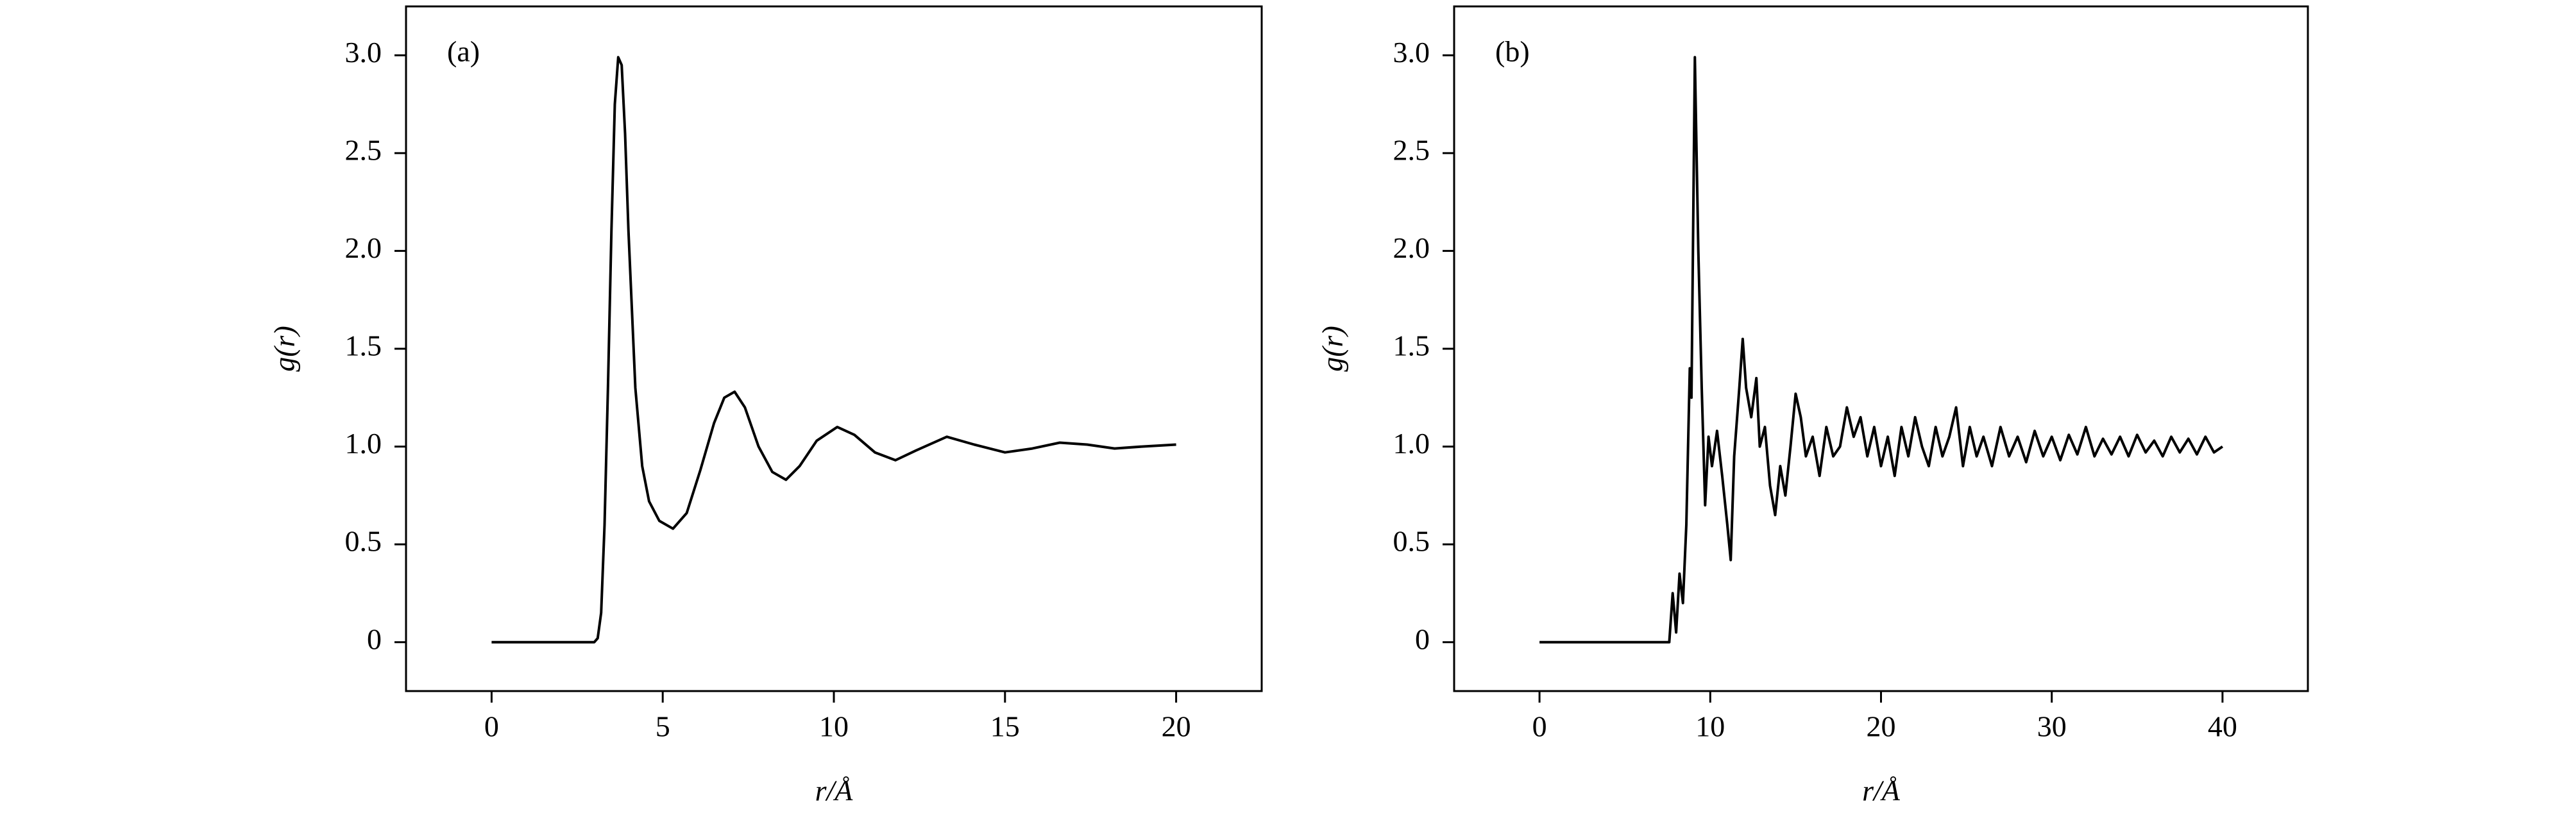 The width and height of the screenshot is (2576, 818). Describe the element at coordinates (1005, 726) in the screenshot. I see `x-tick-label: 15` at that location.